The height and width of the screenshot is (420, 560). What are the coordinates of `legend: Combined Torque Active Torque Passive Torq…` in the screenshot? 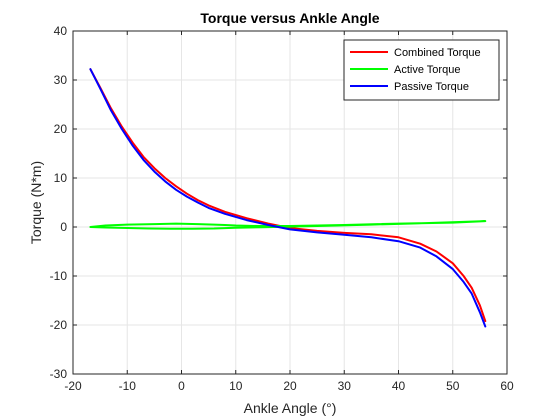 It's located at (421, 70).